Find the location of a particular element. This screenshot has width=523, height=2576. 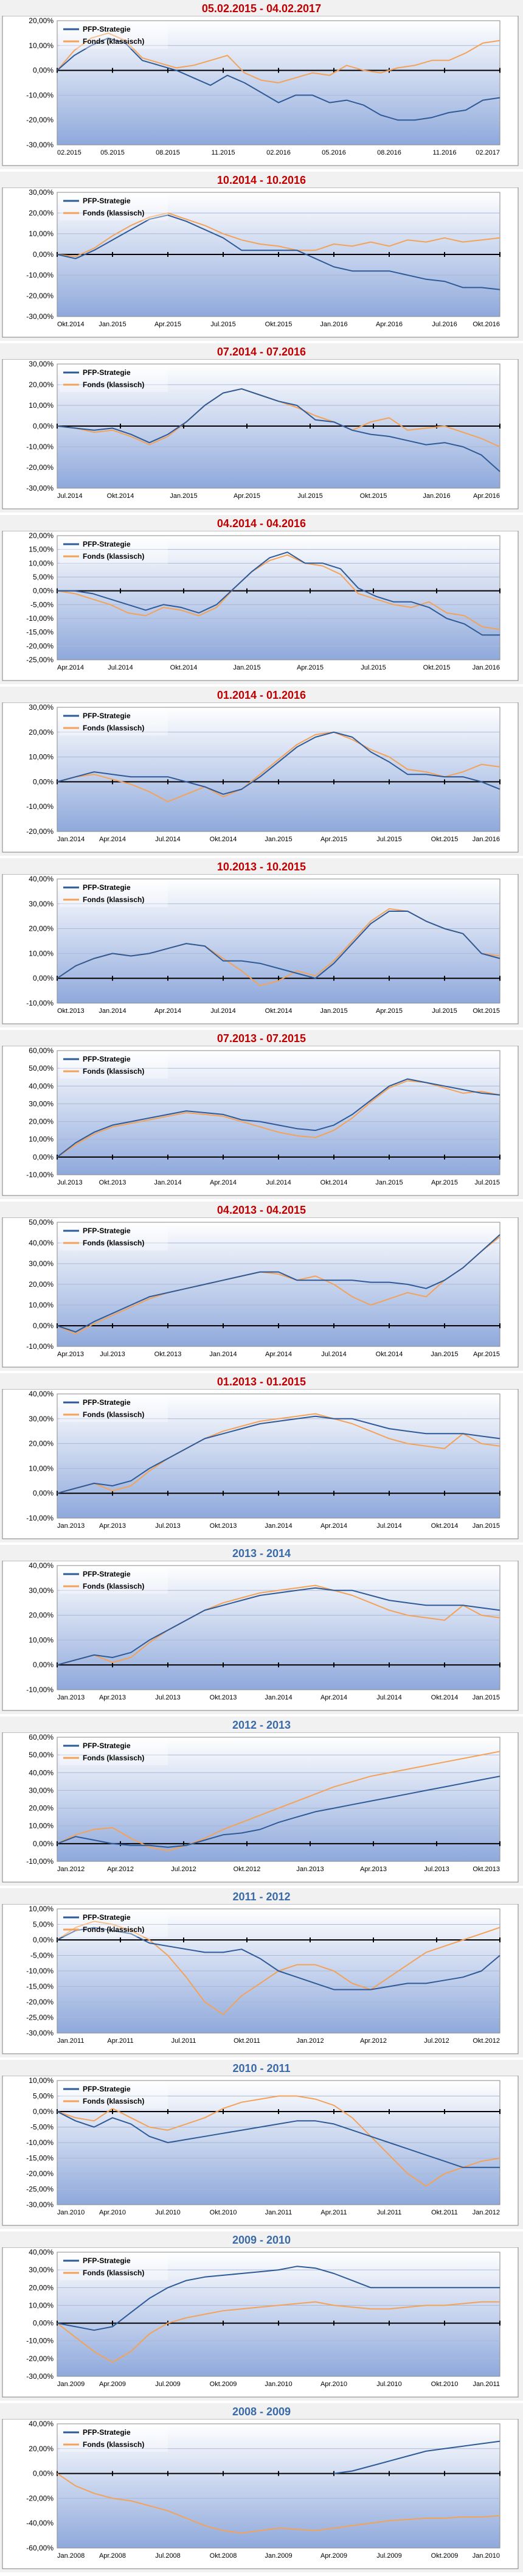

x-tick-label: Jul.2012 is located at coordinates (184, 1869).